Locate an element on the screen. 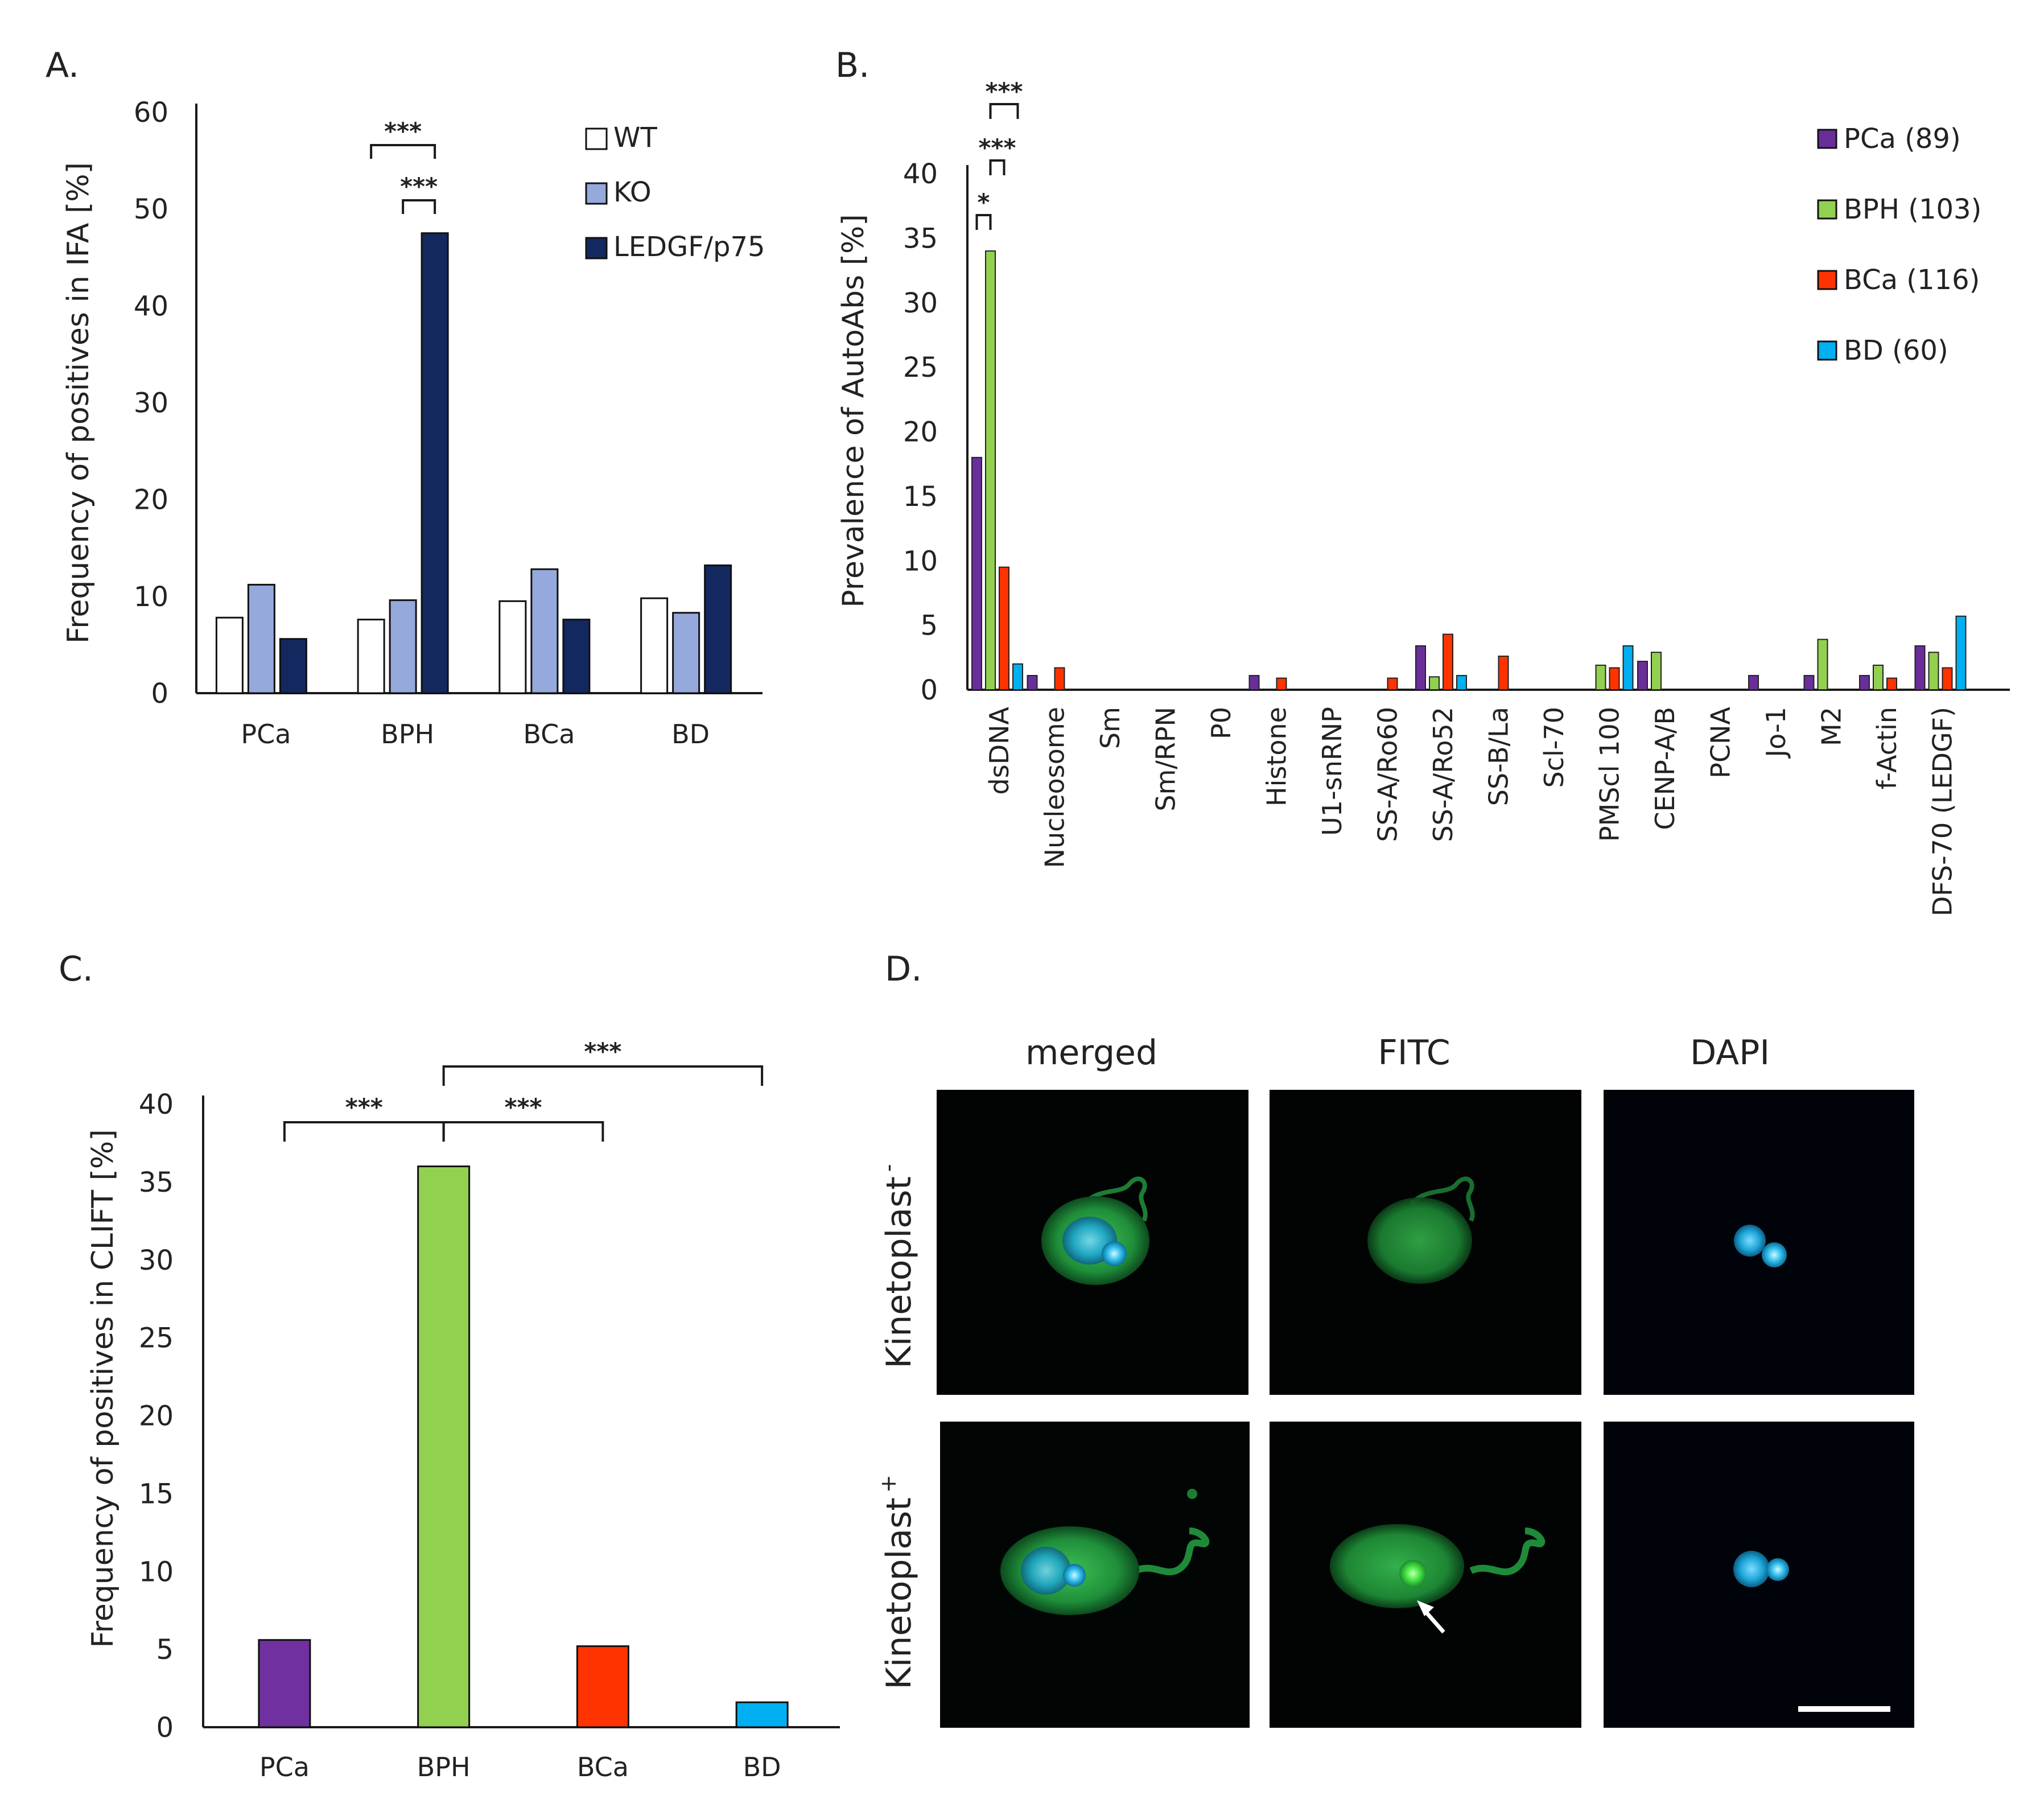  legend-label-wt: WT is located at coordinates (635, 138).